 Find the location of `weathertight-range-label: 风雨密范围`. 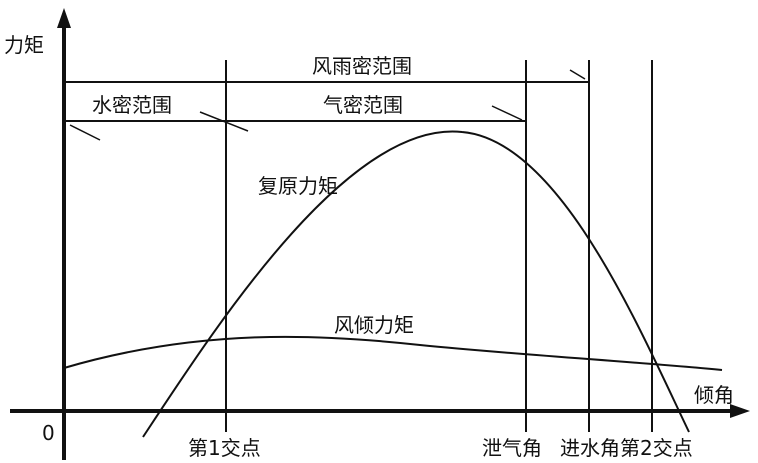

weathertight-range-label: 风雨密范围 is located at coordinates (362, 66).